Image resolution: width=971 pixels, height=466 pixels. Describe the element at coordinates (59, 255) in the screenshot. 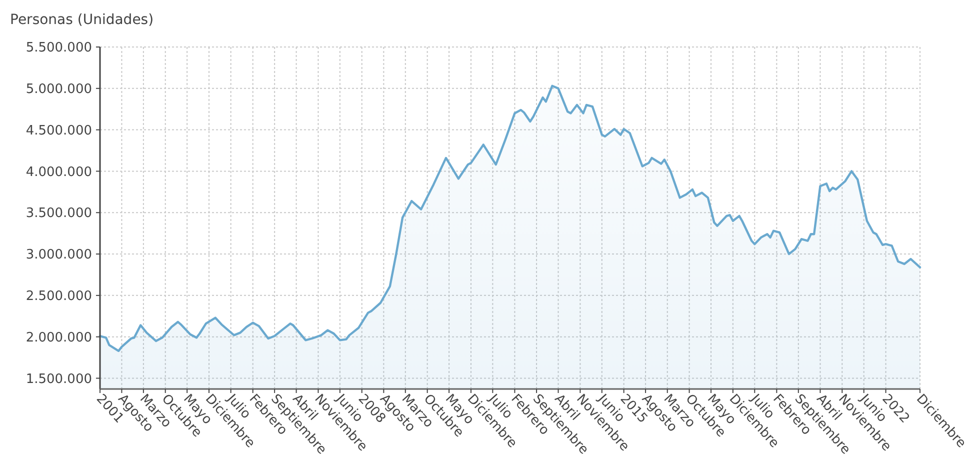

I see `y-tick-label: 3.000.000` at that location.